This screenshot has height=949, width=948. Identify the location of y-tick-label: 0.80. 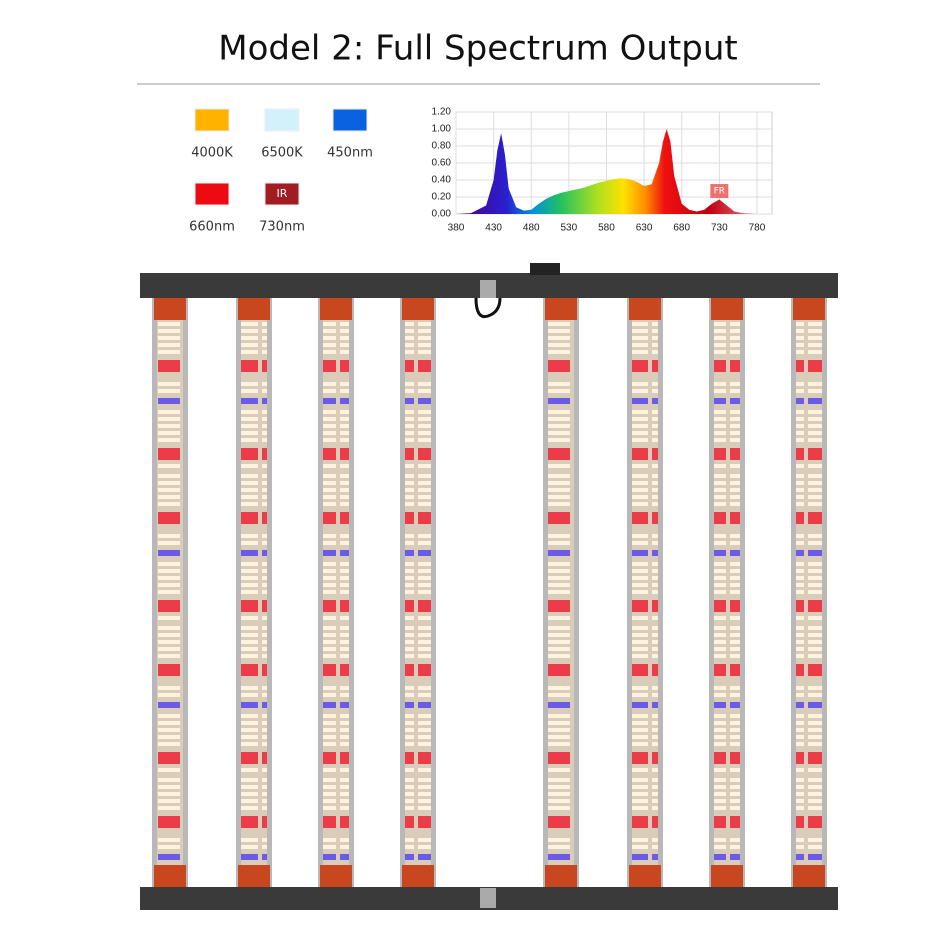
(442, 146).